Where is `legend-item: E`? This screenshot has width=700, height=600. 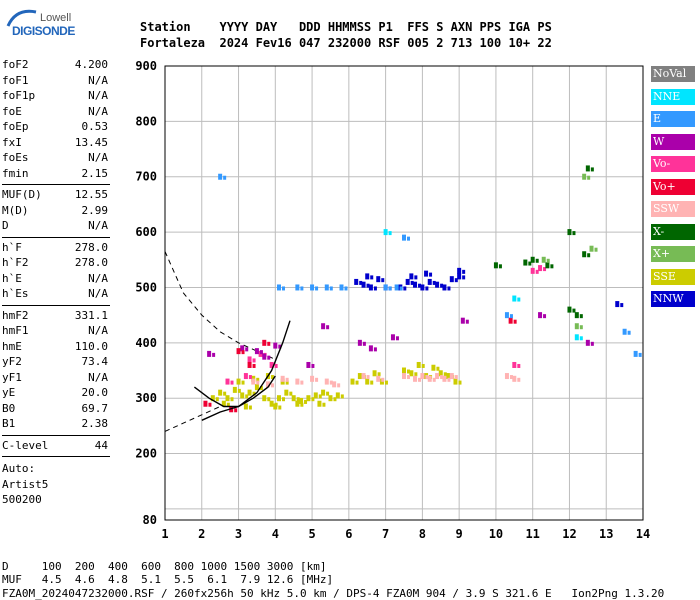 legend-item: E is located at coordinates (673, 119).